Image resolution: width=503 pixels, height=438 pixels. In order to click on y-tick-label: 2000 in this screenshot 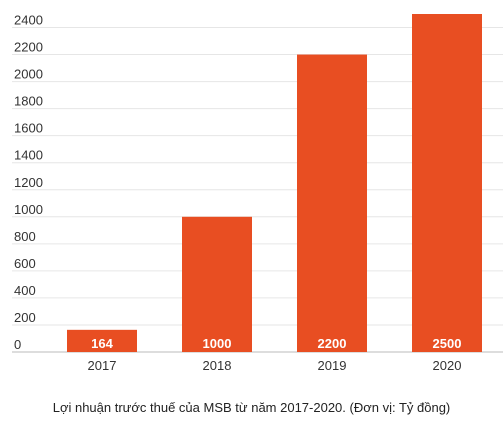, I will do `click(28, 74)`.